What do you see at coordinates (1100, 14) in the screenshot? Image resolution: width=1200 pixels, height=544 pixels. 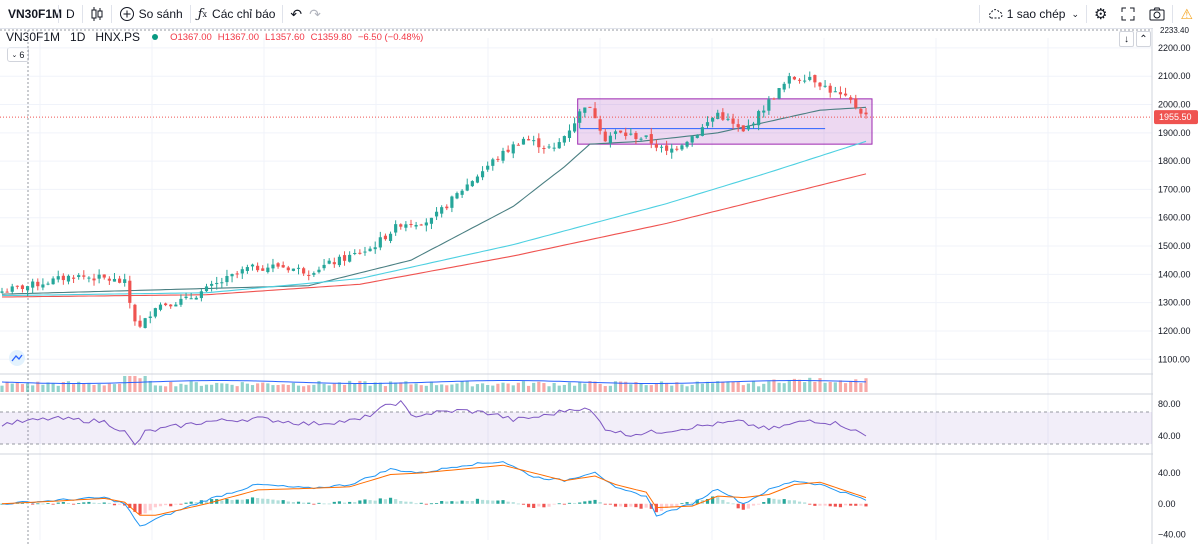 I see `settings-button: ⚙` at bounding box center [1100, 14].